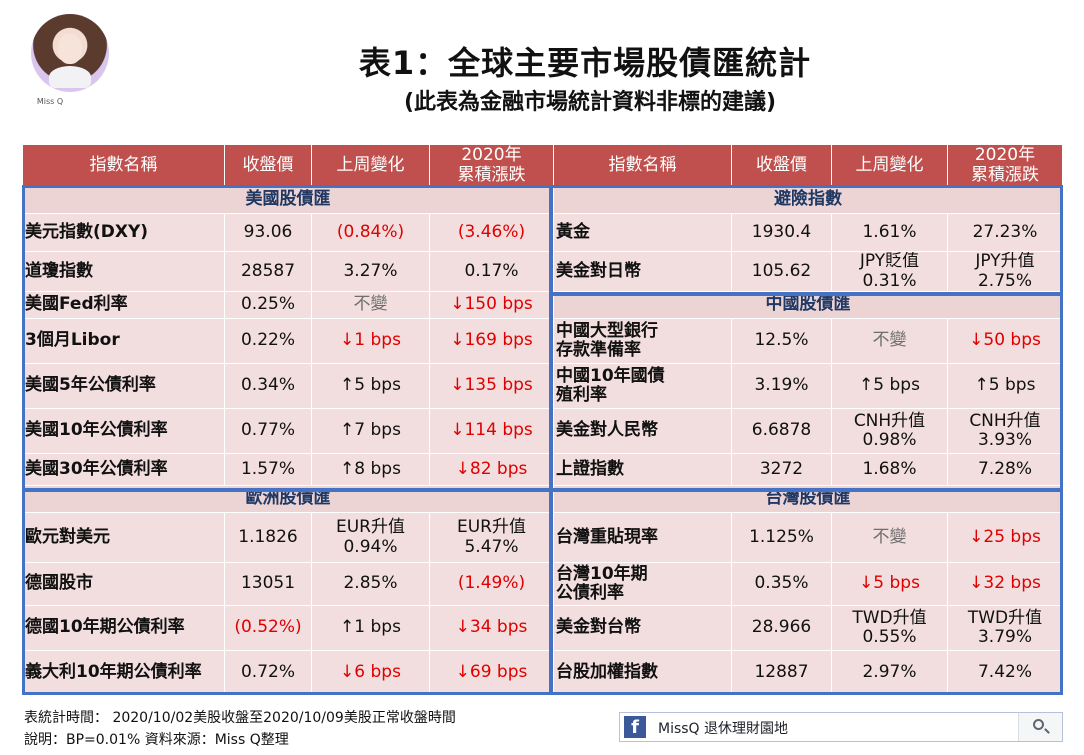  Describe the element at coordinates (491, 341) in the screenshot. I see `row-ytd-change: ↓169 bps` at that location.